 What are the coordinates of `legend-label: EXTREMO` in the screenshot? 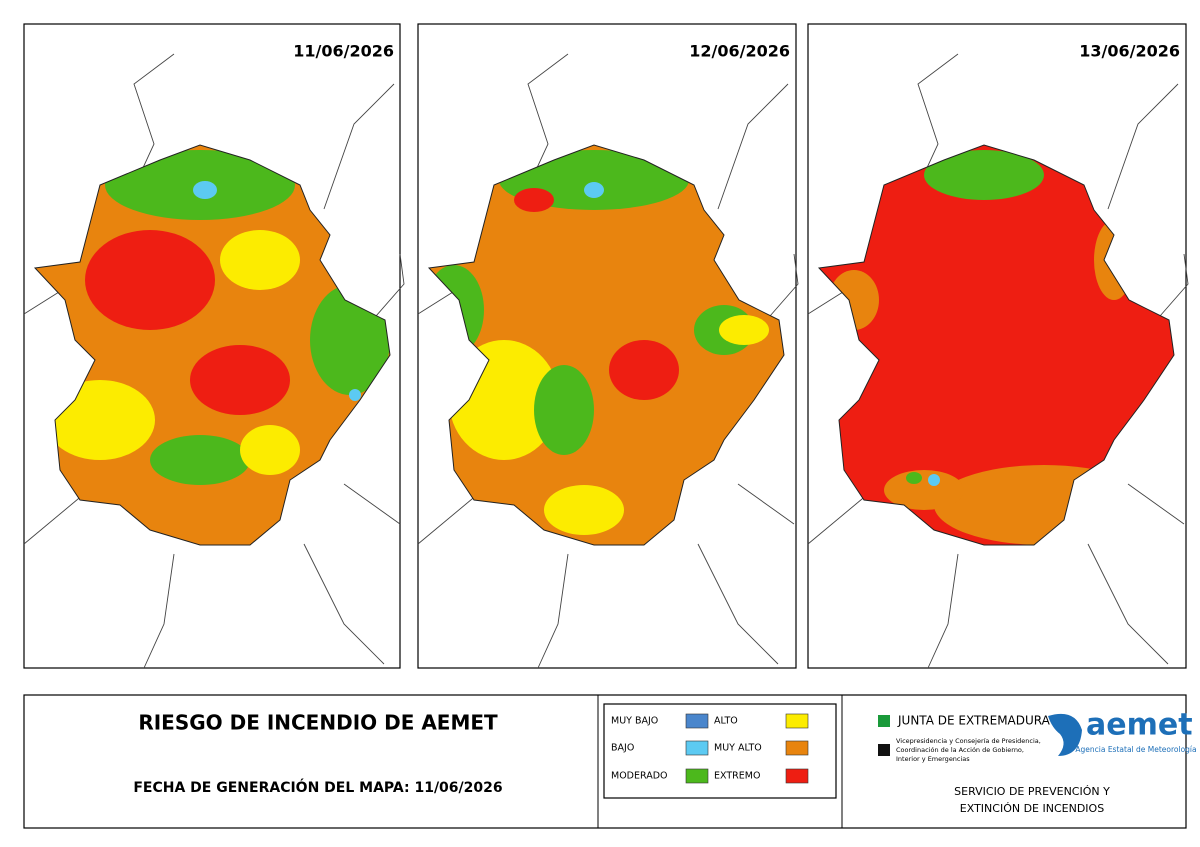 It's located at (737, 776).